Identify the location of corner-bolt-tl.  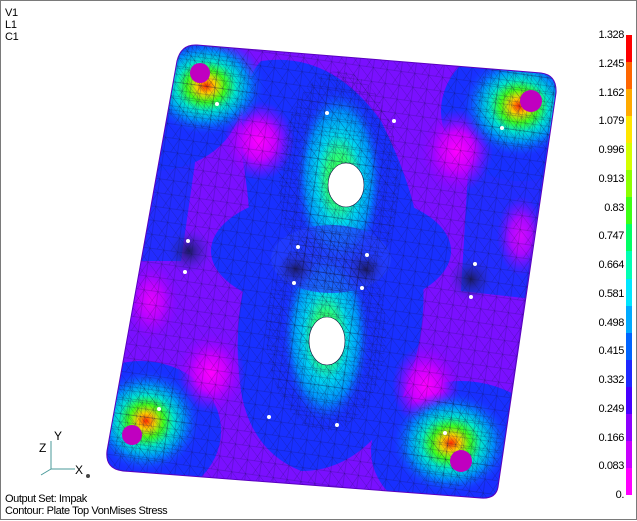
(200, 73).